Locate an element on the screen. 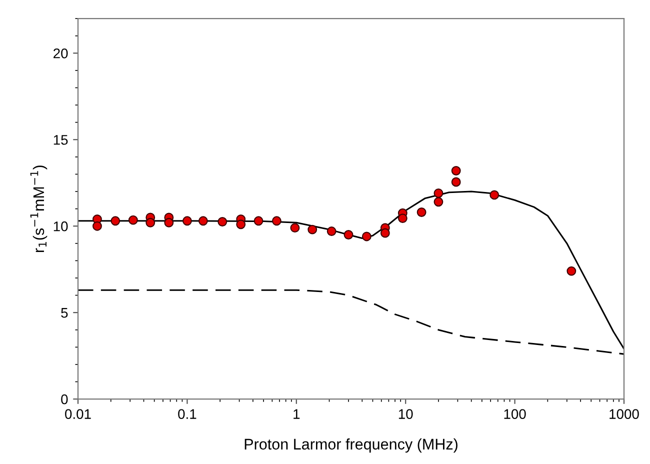  x-tick-label: 10 is located at coordinates (405, 414).